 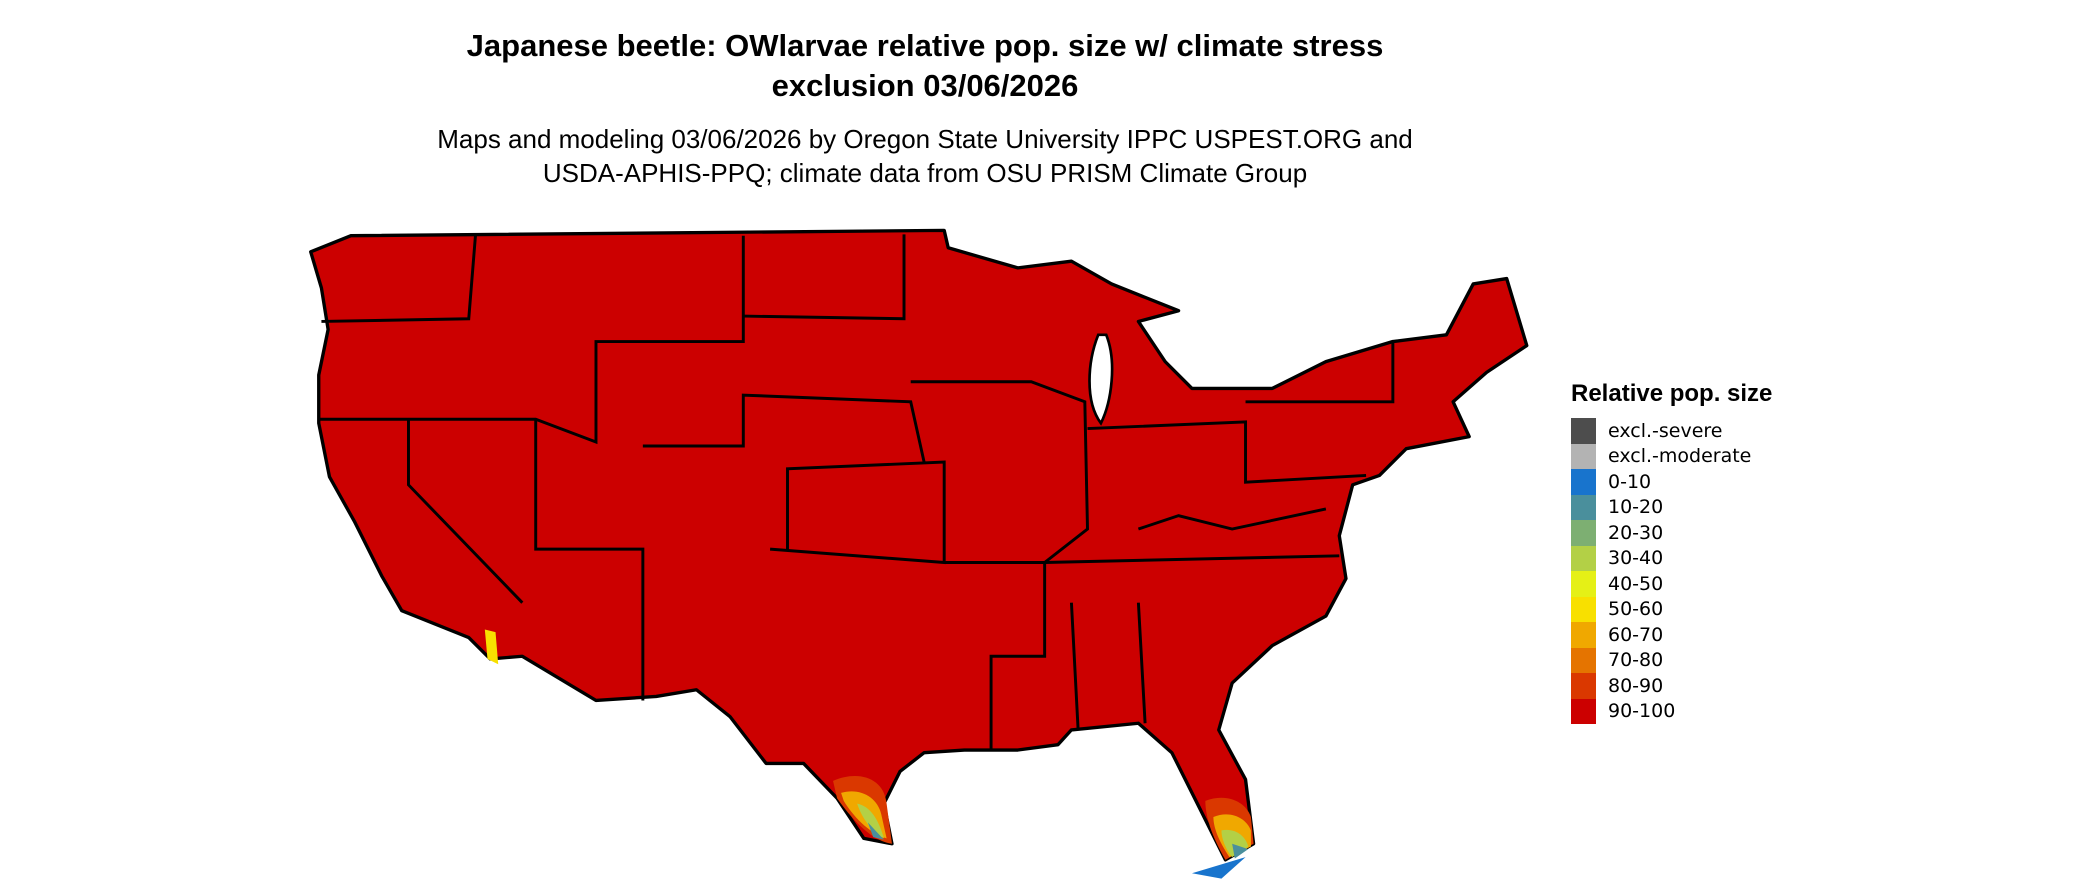 I want to click on warm-south-florida, so click(x=869, y=754).